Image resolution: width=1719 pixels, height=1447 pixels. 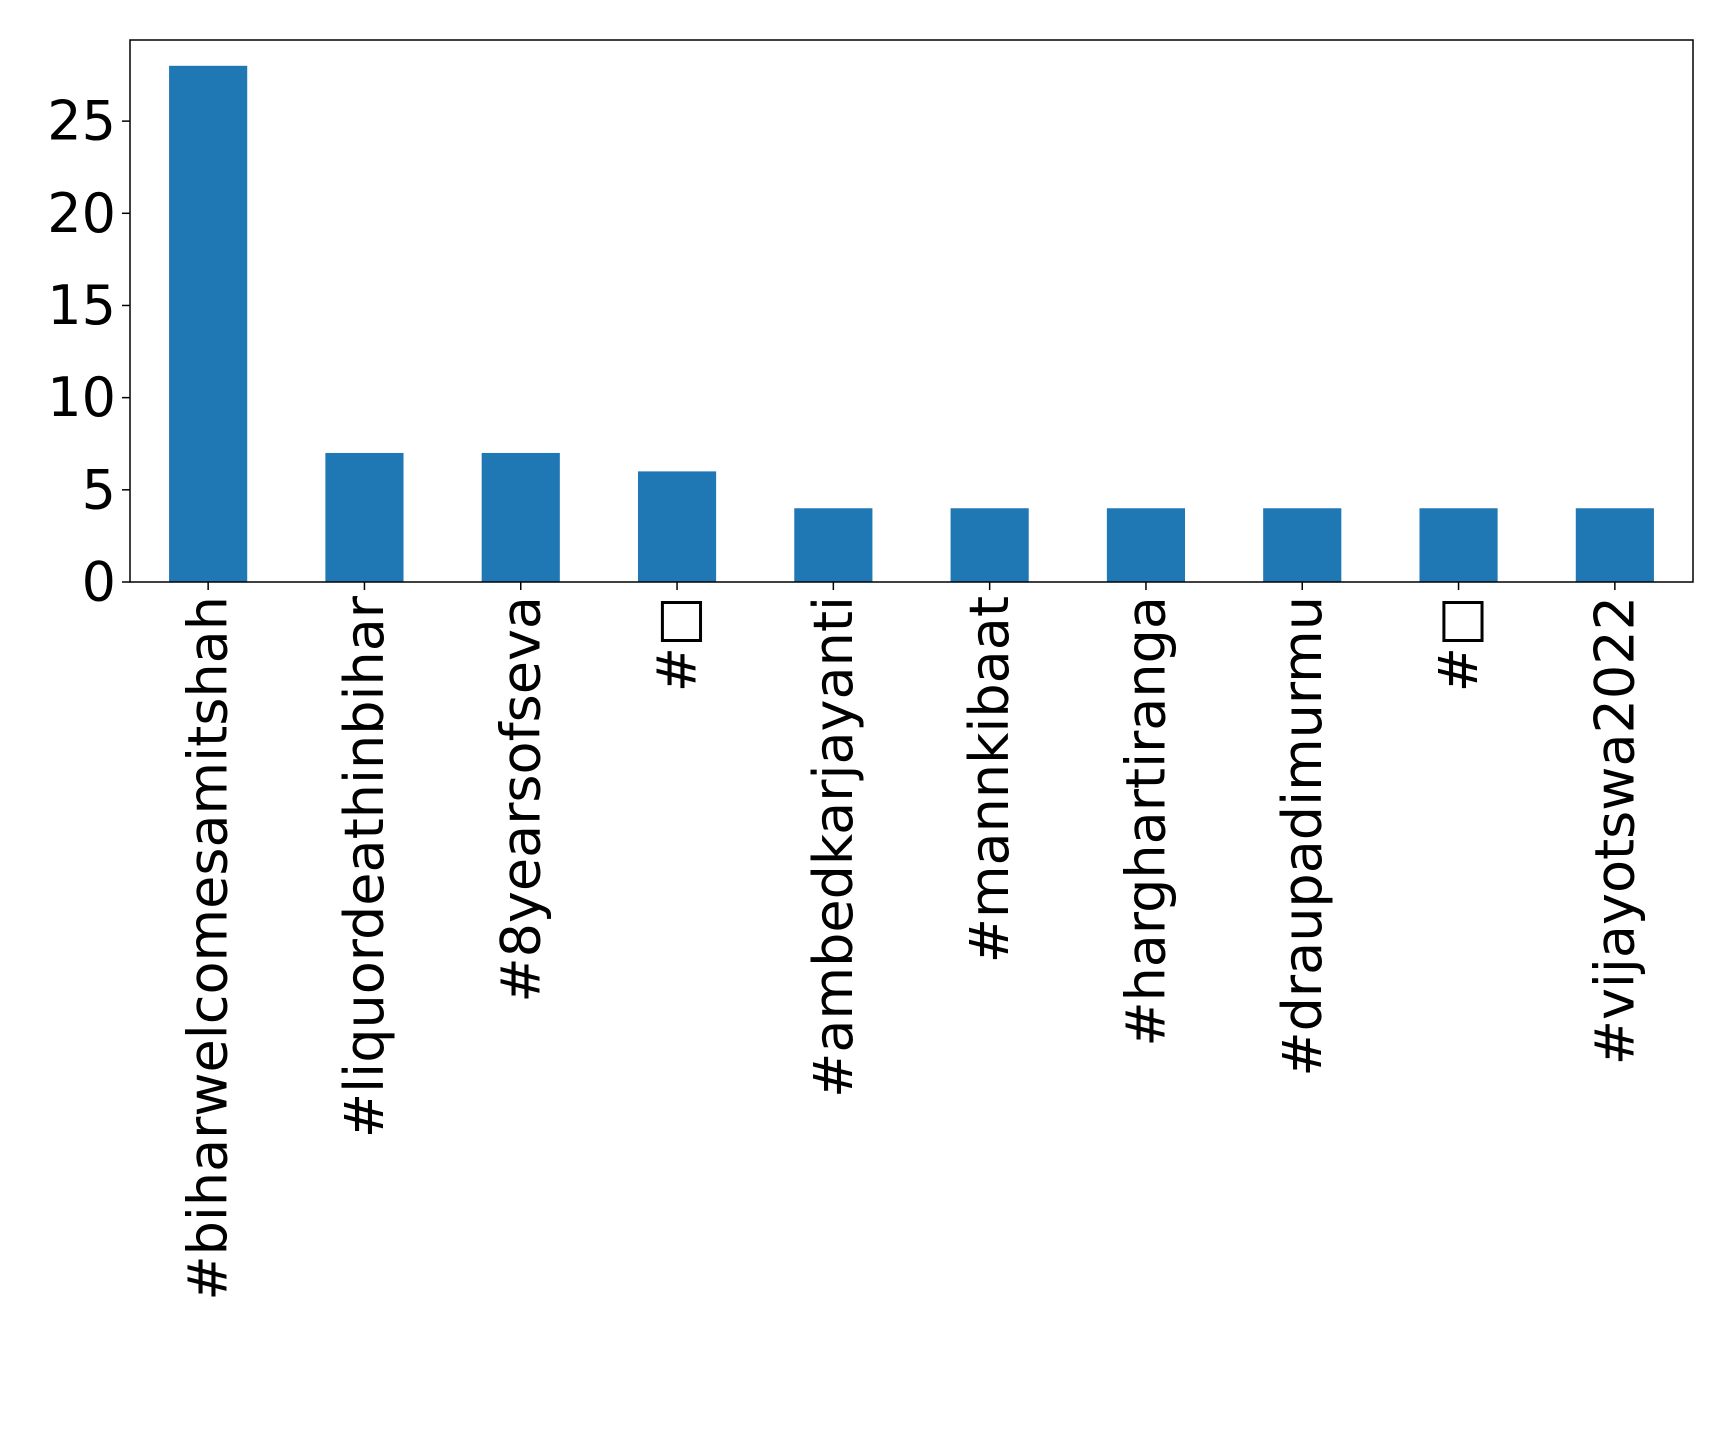 I want to click on x-tick-label: #liquordeathinbihar, so click(x=364, y=866).